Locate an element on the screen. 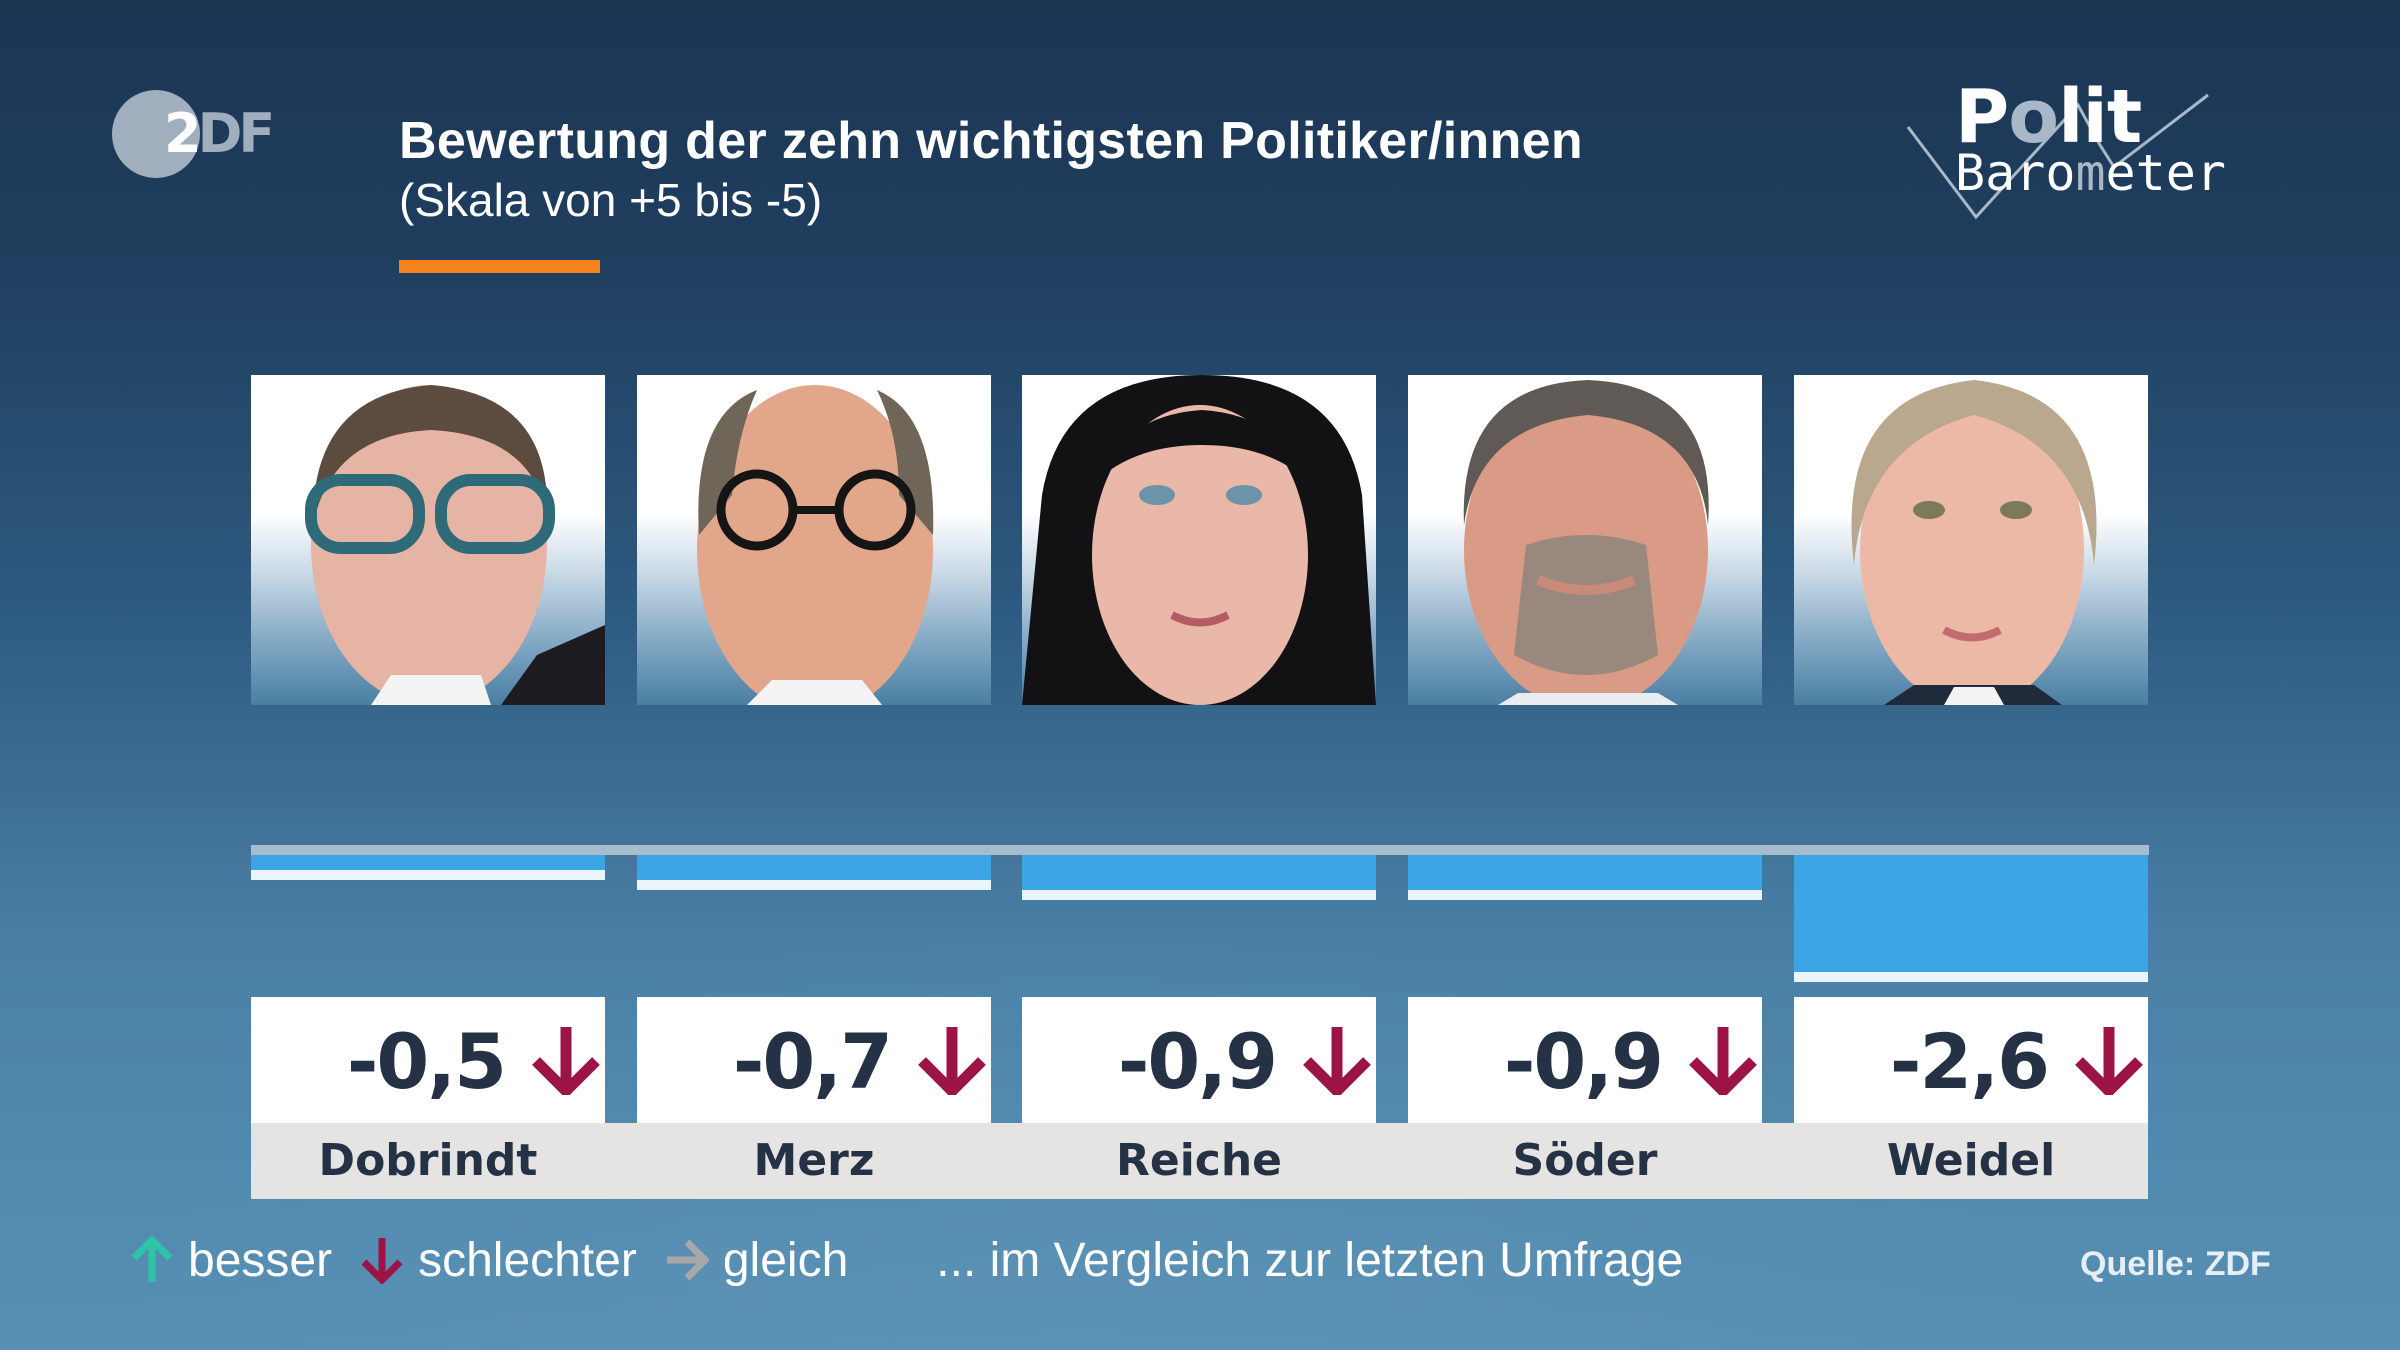  rating-value: -0,5 is located at coordinates (426, 1061).